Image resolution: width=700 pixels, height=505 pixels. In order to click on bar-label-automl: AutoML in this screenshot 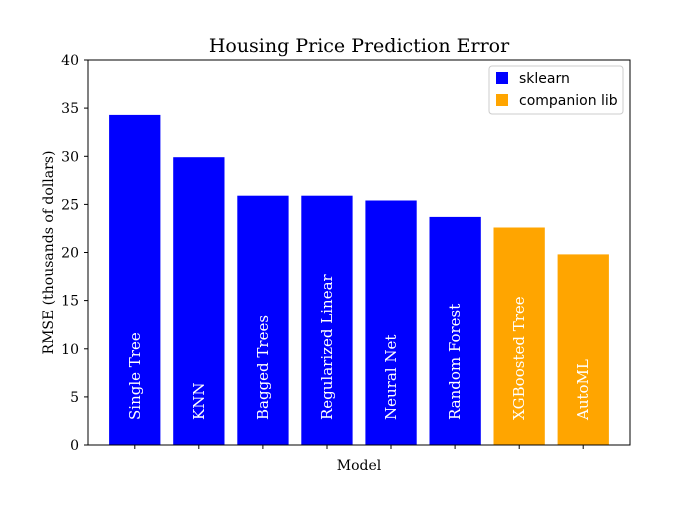, I will do `click(583, 390)`.